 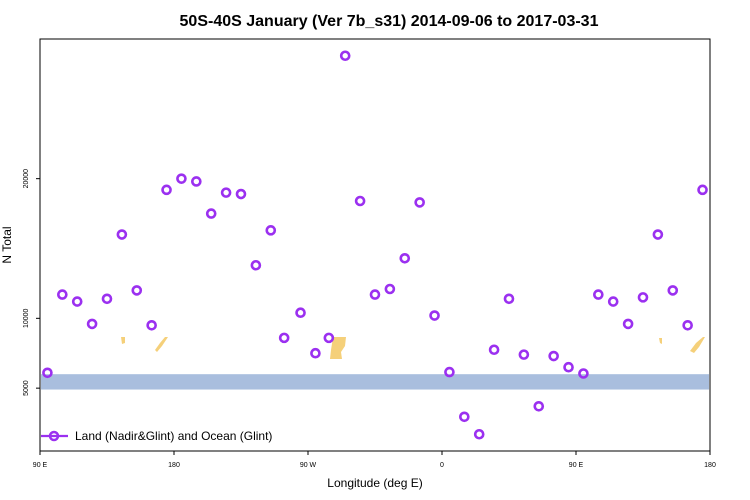 I want to click on x-axis-label: Longitude (deg E), so click(x=374, y=483).